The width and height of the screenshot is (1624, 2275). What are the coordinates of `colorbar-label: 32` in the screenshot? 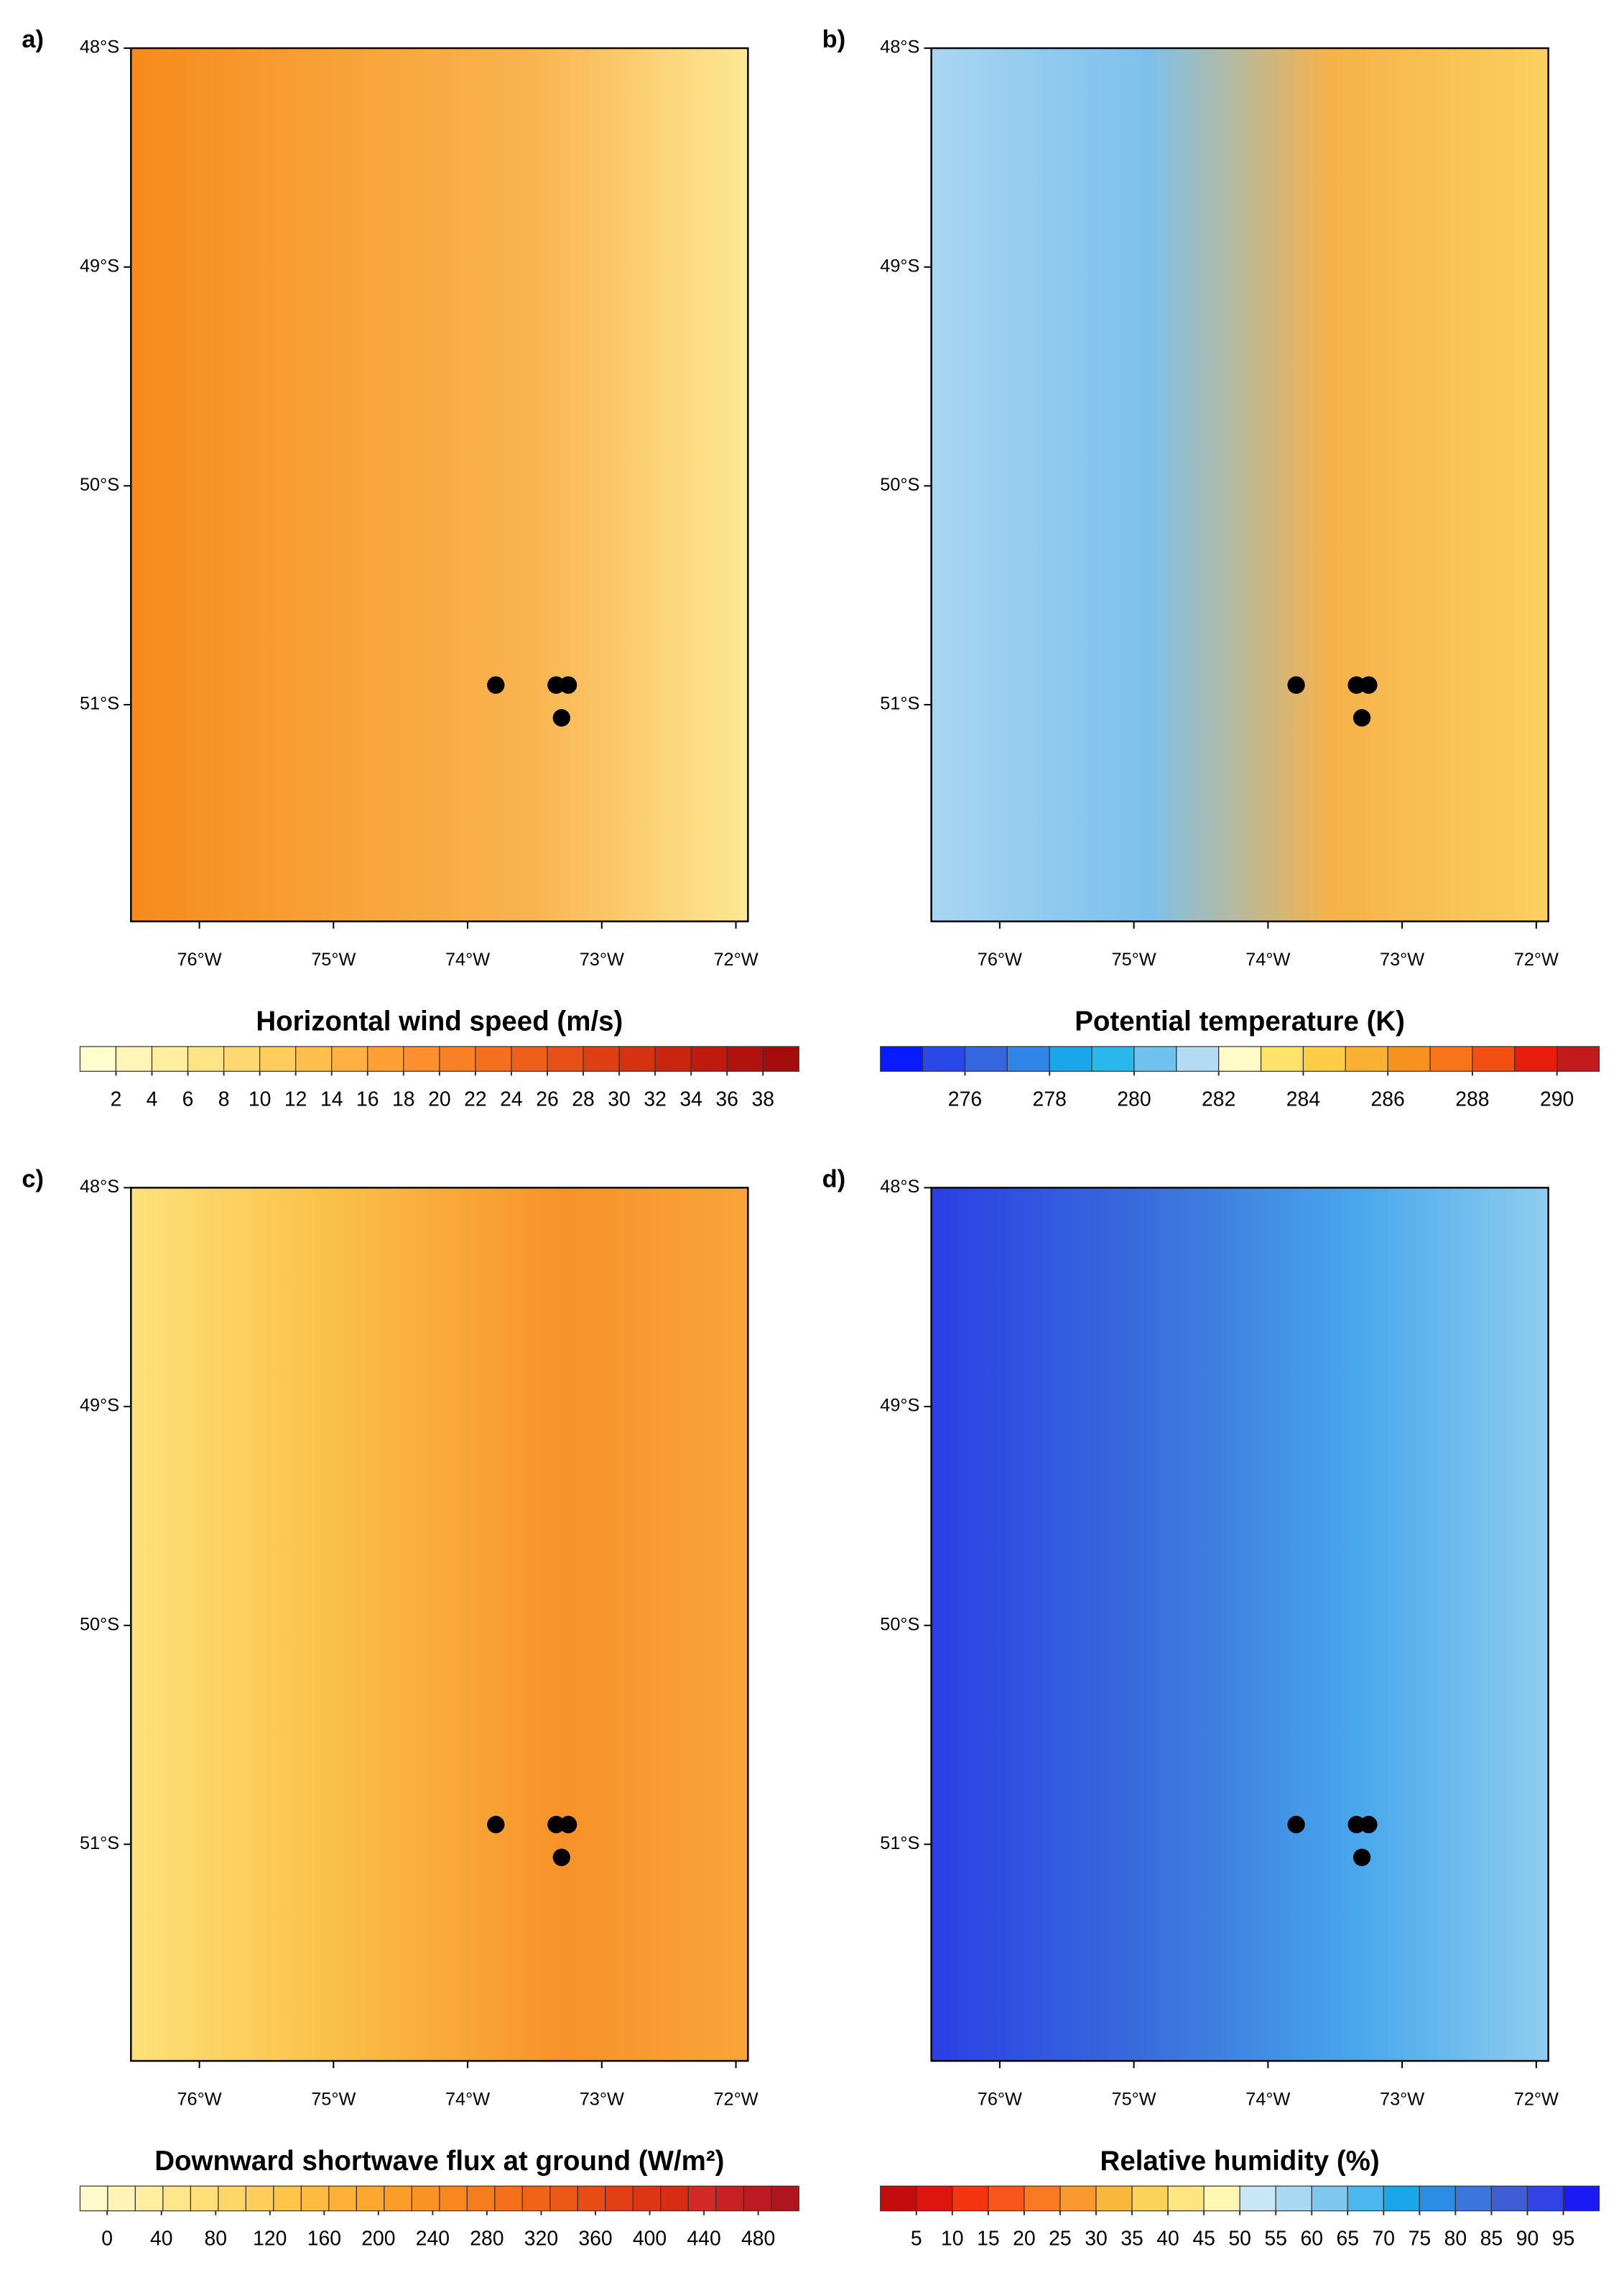 It's located at (655, 1099).